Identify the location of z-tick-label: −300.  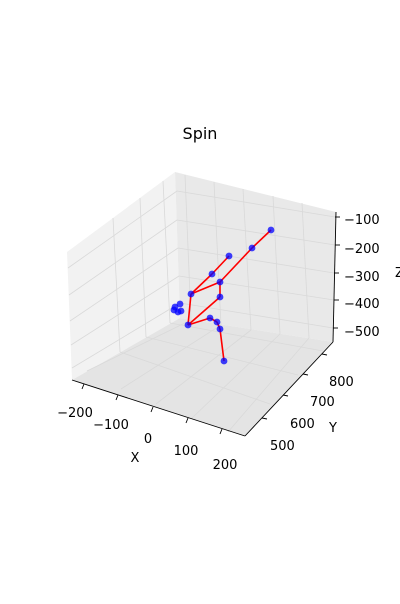
(362, 277).